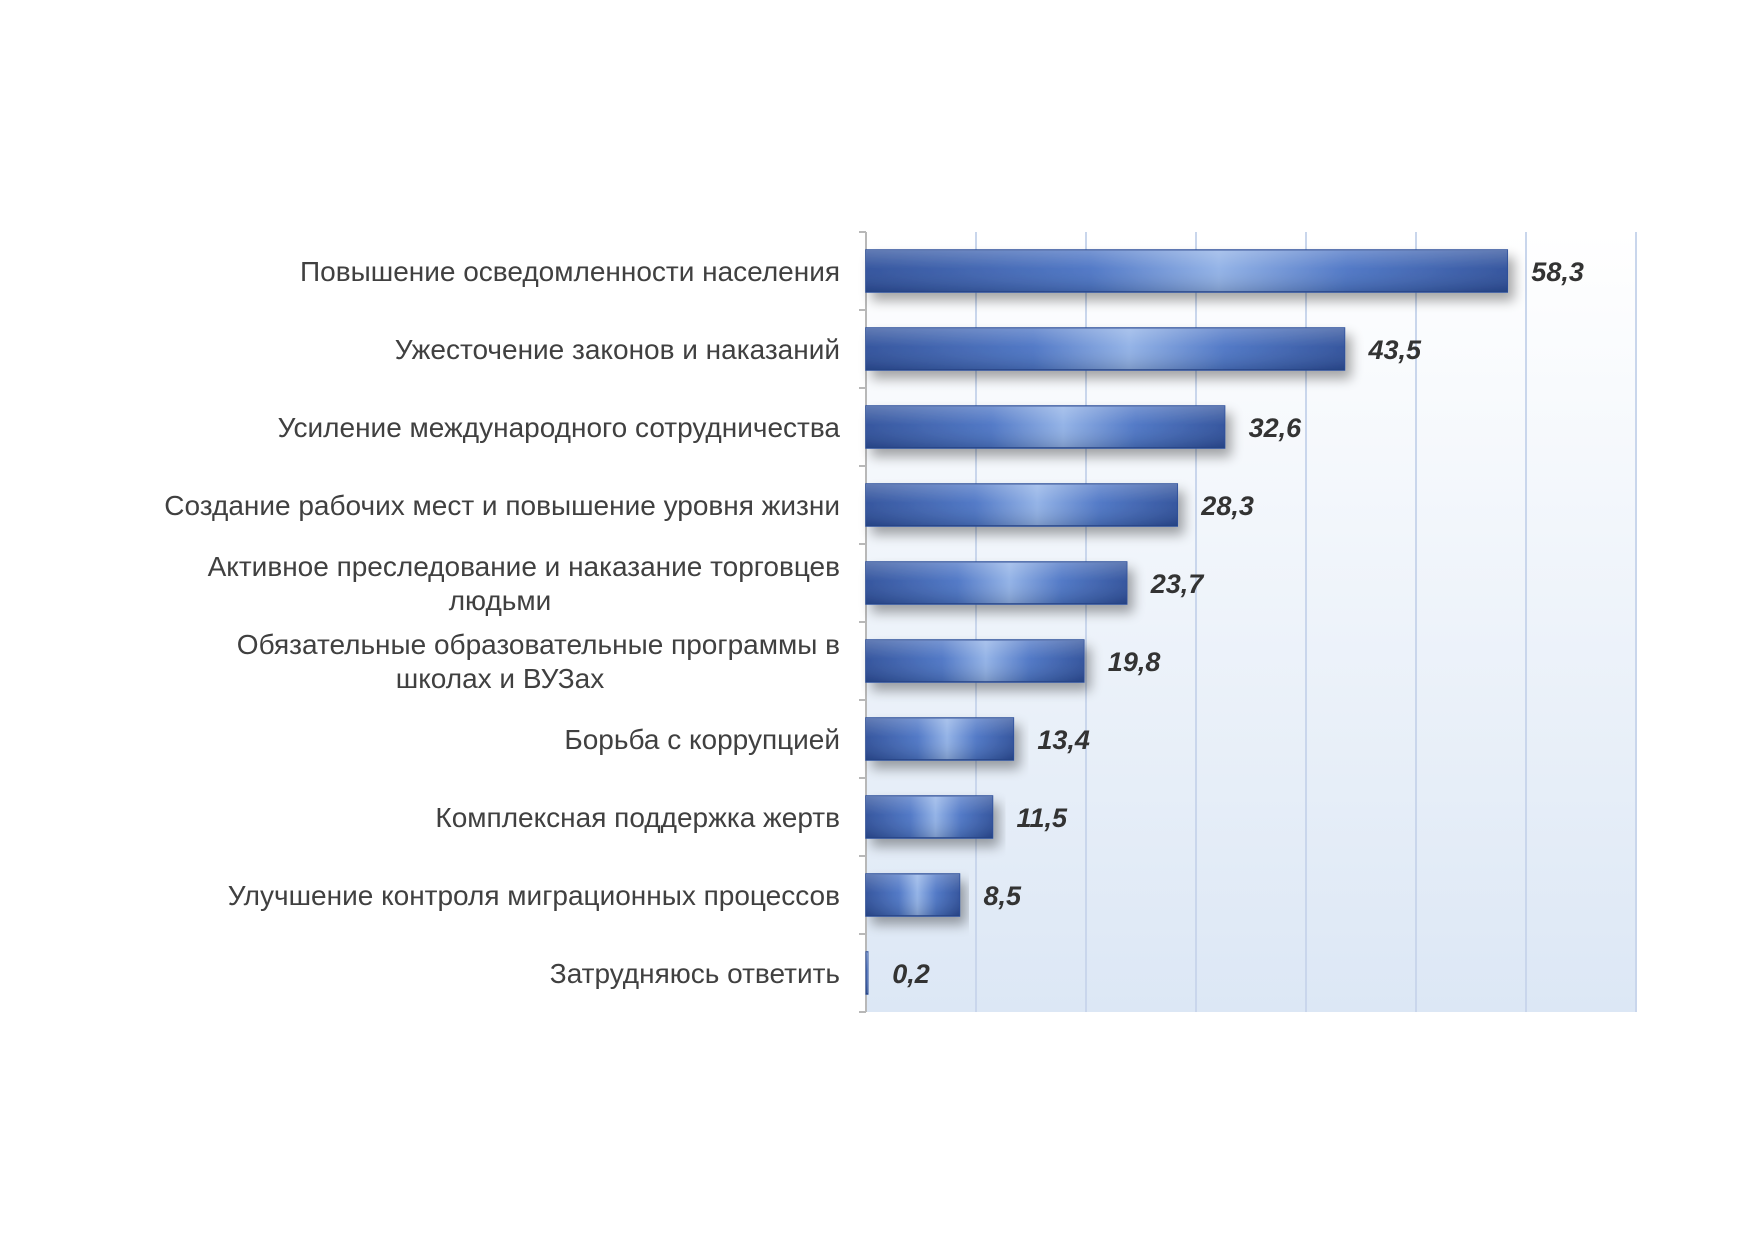 The width and height of the screenshot is (1748, 1240). Describe the element at coordinates (1043, 818) in the screenshot. I see `data-label: 11,5` at that location.